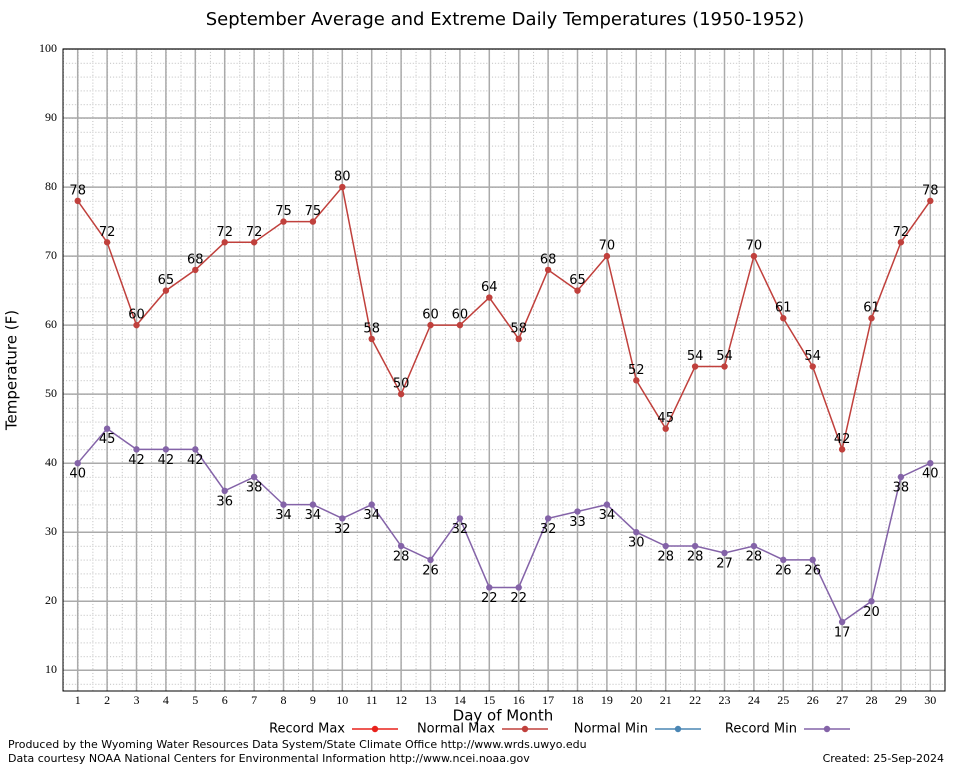 This screenshot has height=768, width=954. Describe the element at coordinates (725, 700) in the screenshot. I see `x-tick-label: 23` at that location.